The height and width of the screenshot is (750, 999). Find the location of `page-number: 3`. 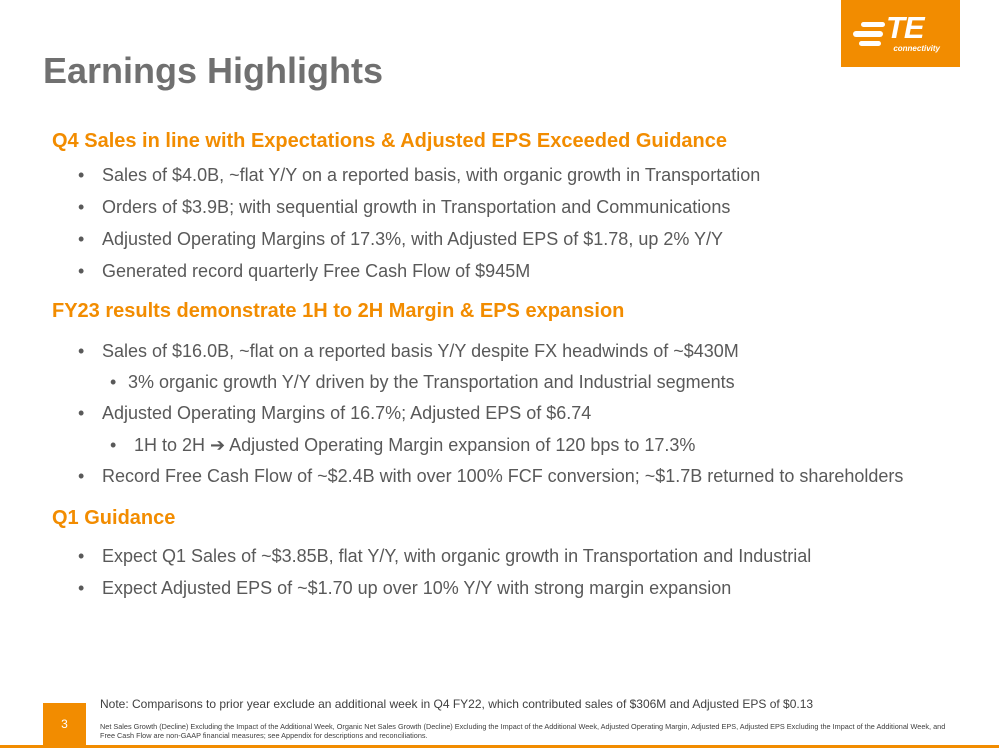

page-number: 3 is located at coordinates (64, 724).